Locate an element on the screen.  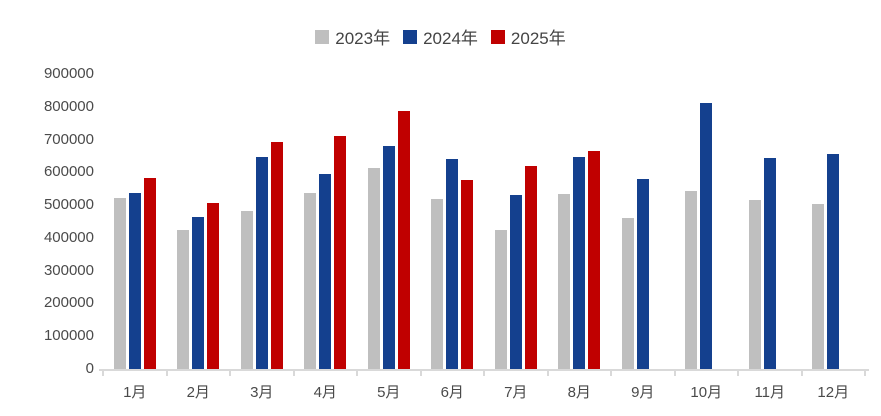
legend-label: 2024年 is located at coordinates (450, 38).